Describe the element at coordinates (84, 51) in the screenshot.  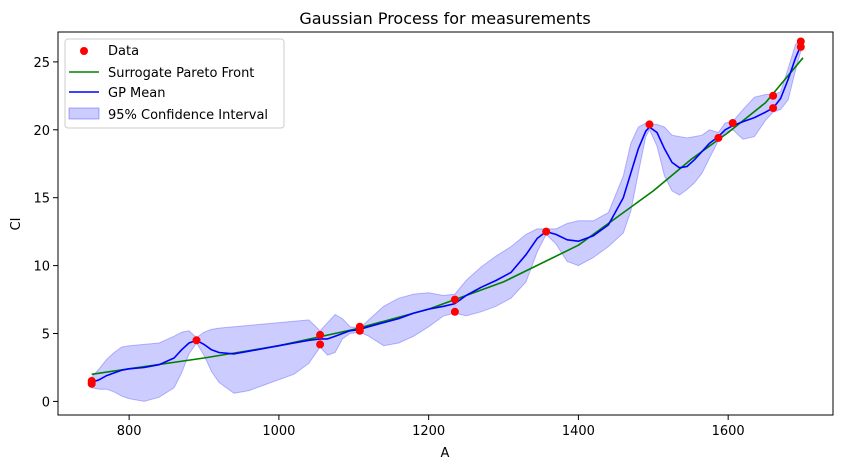
I see `legend-marker-data` at that location.